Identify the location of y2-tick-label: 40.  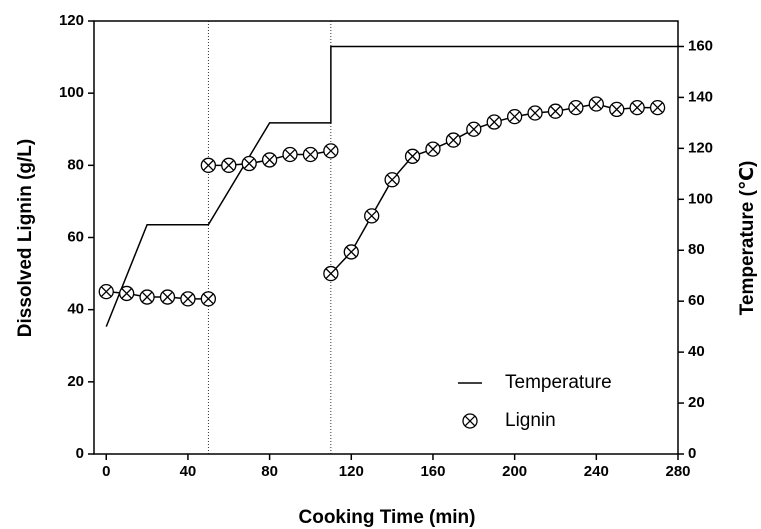
(696, 351).